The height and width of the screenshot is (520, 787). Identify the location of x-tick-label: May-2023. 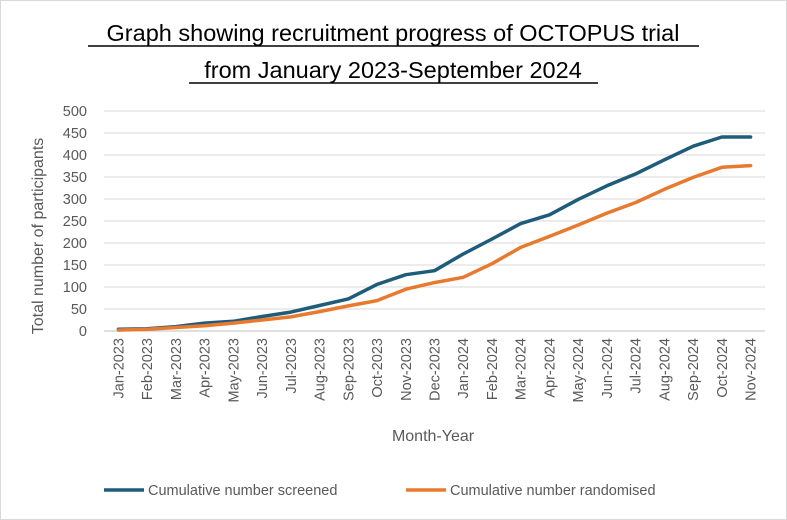
(234, 370).